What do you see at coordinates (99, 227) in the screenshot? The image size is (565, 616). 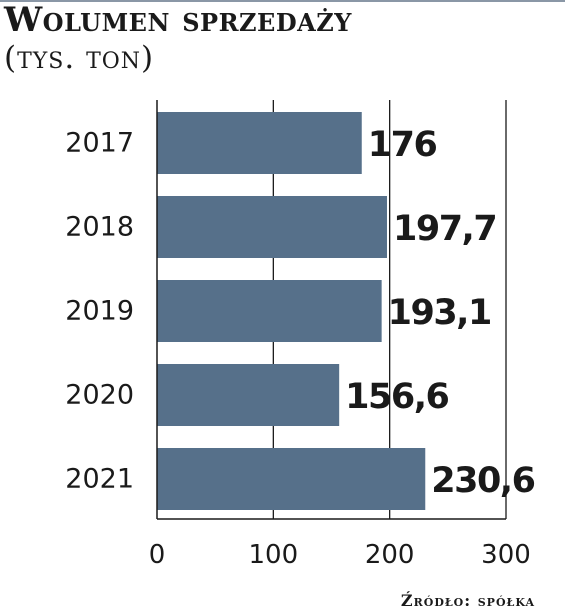 I see `category-label-2018: 2018` at bounding box center [99, 227].